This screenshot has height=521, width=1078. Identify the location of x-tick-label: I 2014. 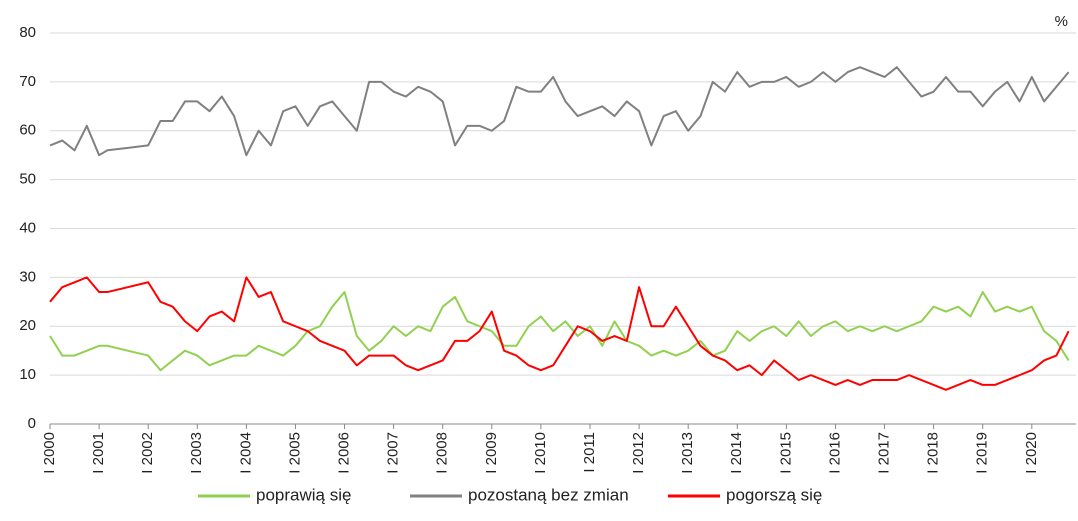
(736, 453).